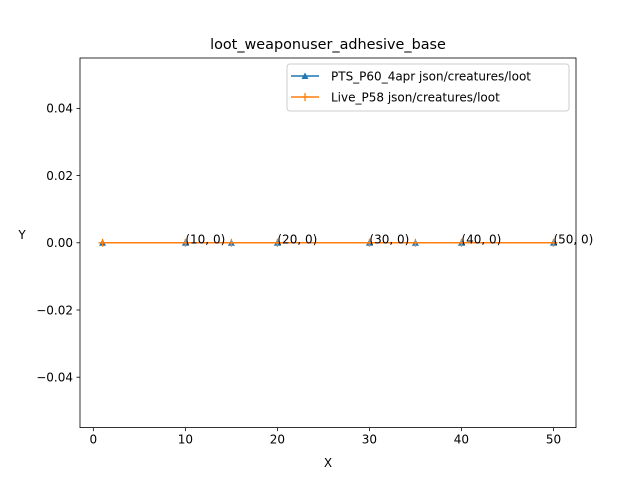 This screenshot has width=640, height=480. What do you see at coordinates (328, 45) in the screenshot?
I see `chart-title: loot_weaponuser_adhesive_base` at bounding box center [328, 45].